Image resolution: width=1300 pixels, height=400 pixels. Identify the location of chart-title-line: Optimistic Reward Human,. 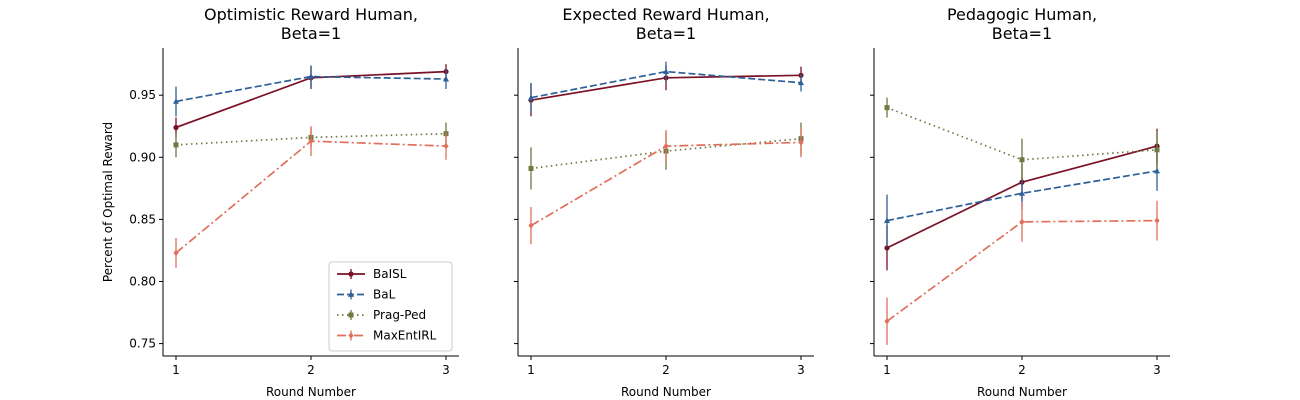
(311, 14).